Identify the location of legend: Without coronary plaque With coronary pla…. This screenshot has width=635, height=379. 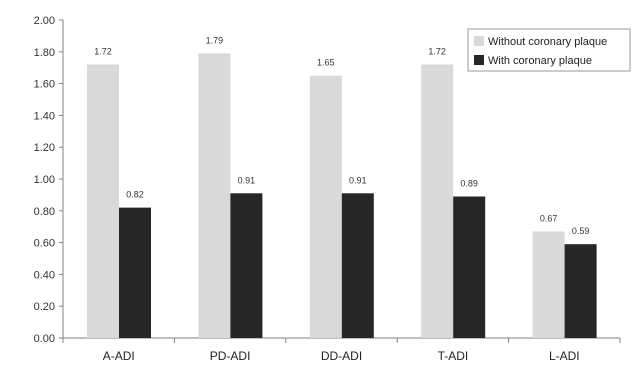
(549, 50).